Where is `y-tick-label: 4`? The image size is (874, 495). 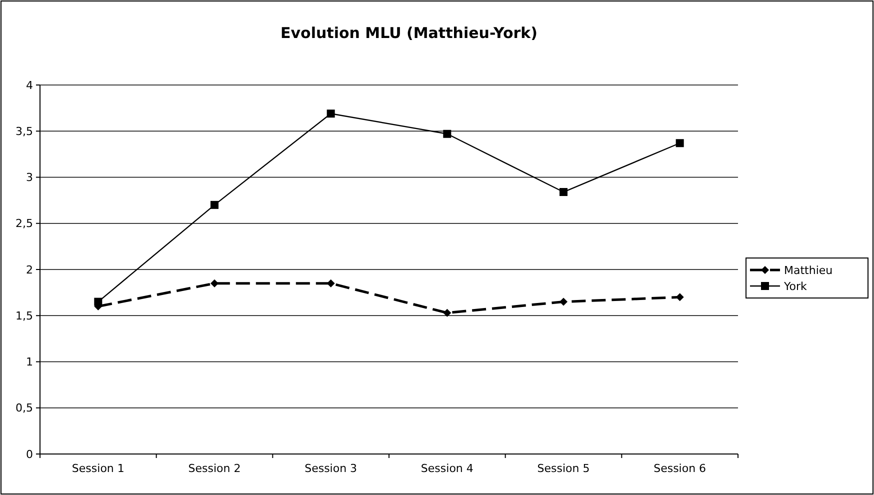
y-tick-label: 4 is located at coordinates (29, 85).